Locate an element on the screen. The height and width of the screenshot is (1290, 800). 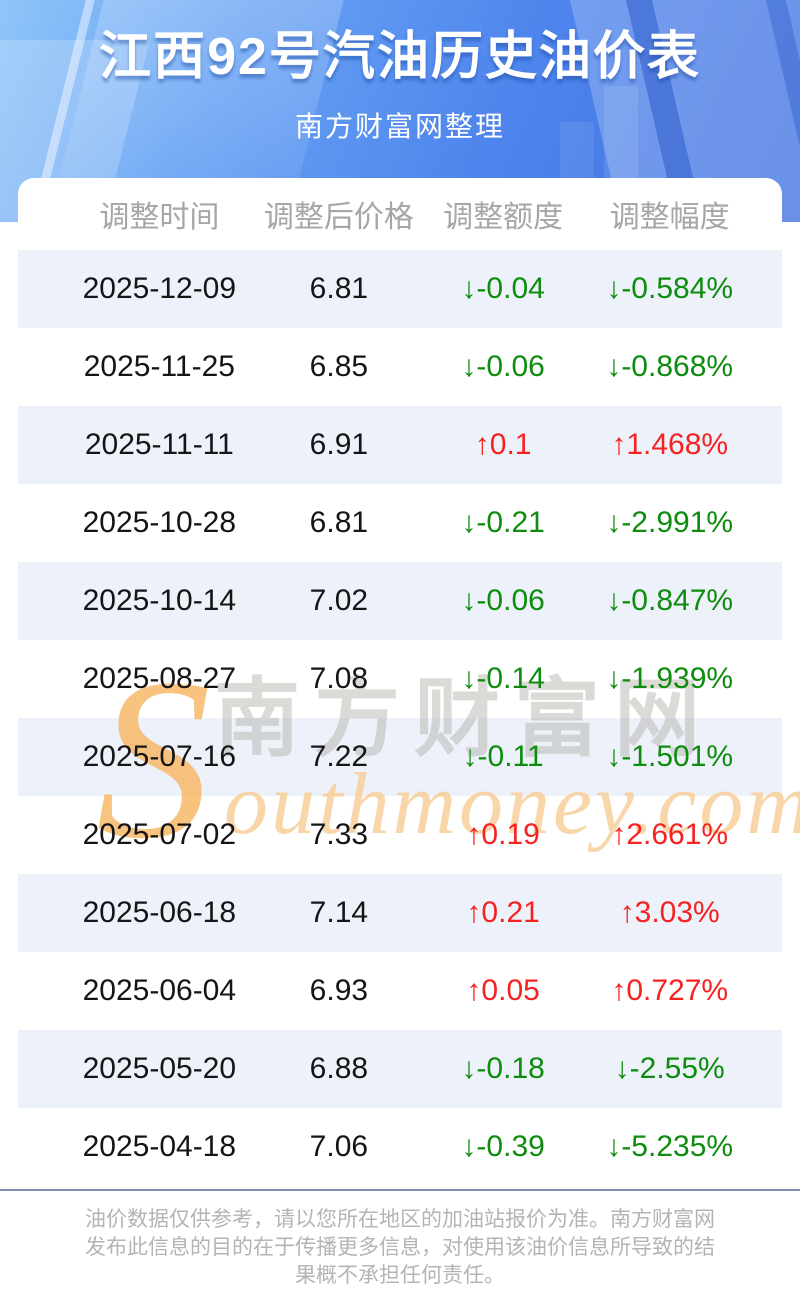
table-row: 2025-05-20 6.88 ↓-0.18 ↓-2.55% is located at coordinates (400, 1069).